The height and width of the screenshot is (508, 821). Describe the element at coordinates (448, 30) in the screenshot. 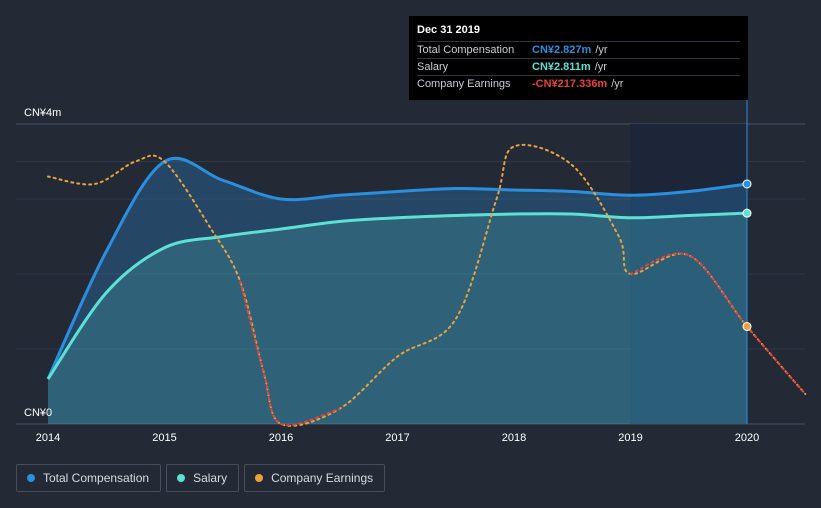

I see `tooltip-date: Dec 31 2019` at that location.